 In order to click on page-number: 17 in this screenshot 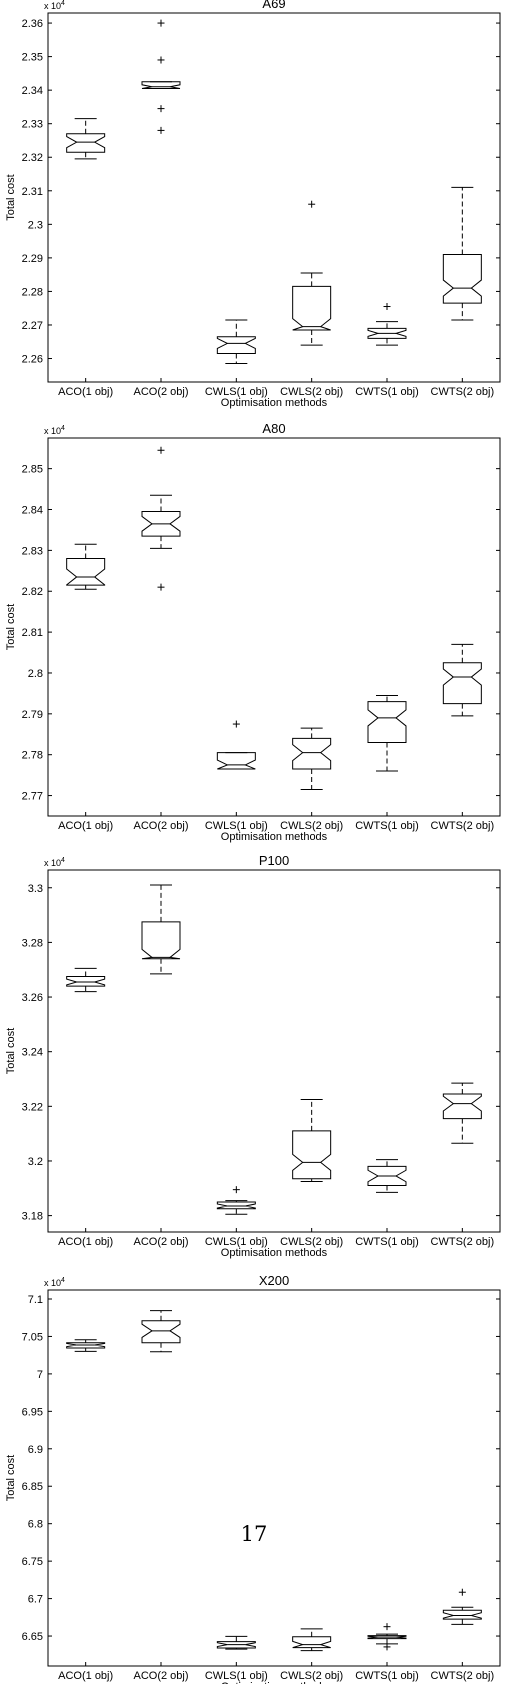, I will do `click(254, 1534)`.